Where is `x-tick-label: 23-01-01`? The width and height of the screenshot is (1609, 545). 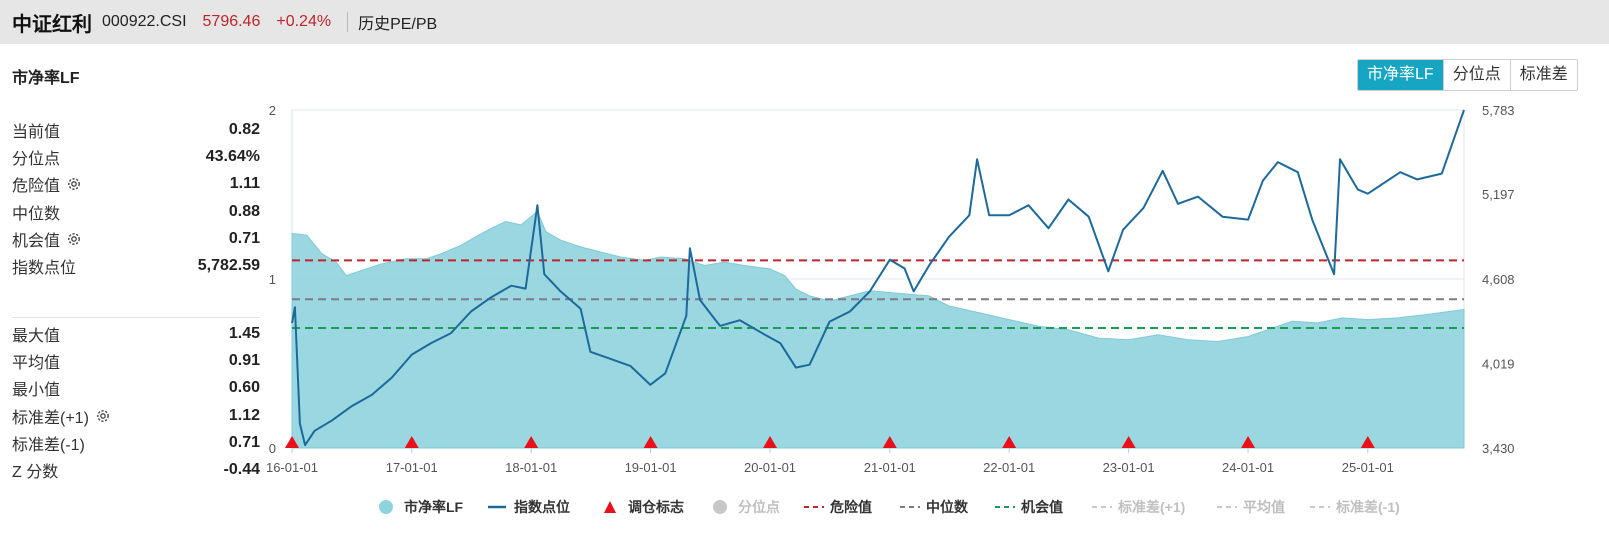 x-tick-label: 23-01-01 is located at coordinates (1129, 467).